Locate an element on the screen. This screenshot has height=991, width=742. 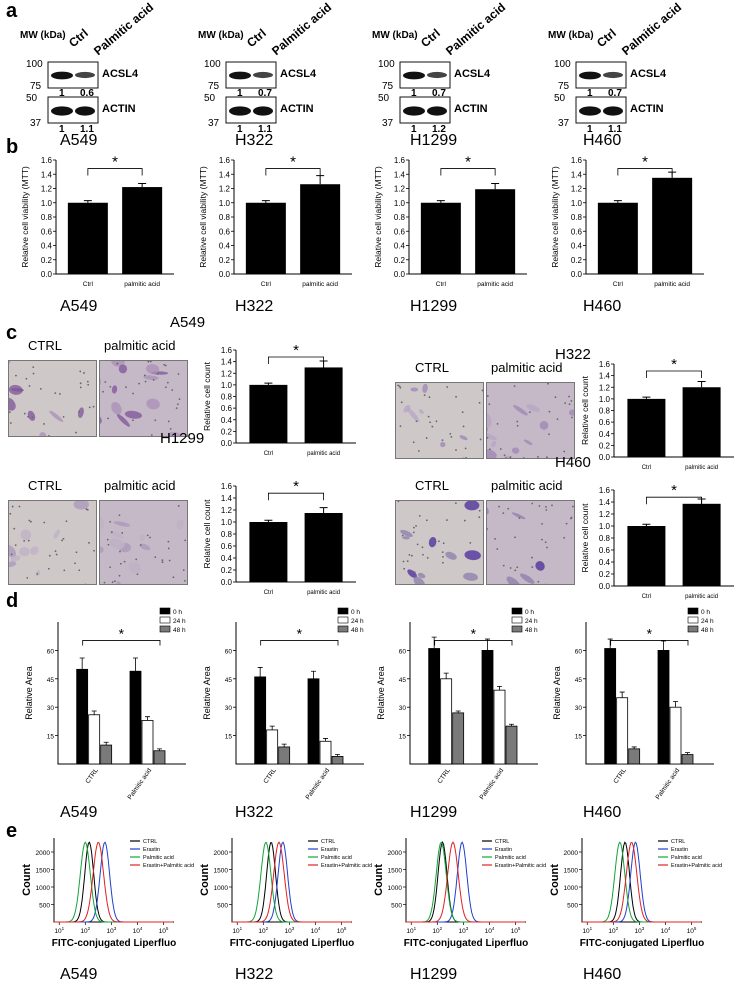
y-axis-label: Relative cell viability (MTT) is located at coordinates (555, 217).